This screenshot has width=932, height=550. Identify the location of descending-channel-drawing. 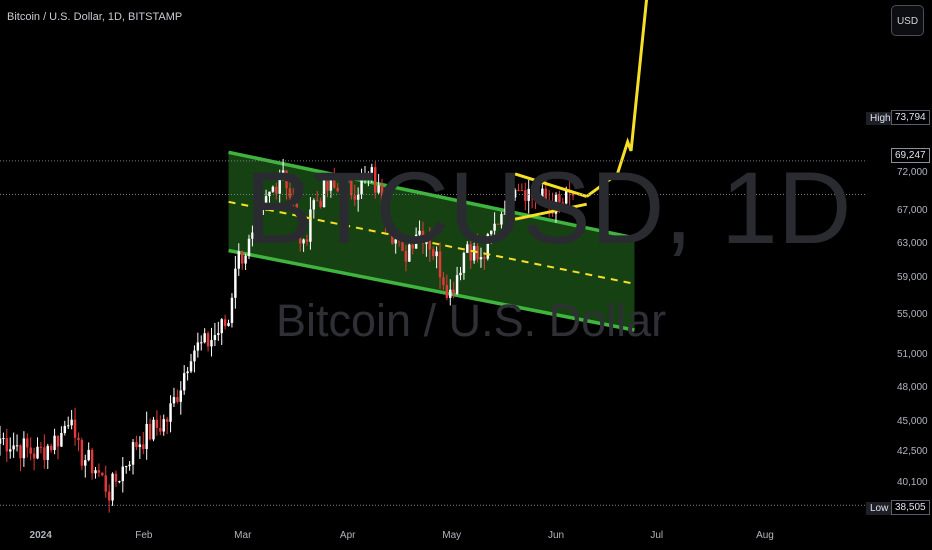
(431, 241).